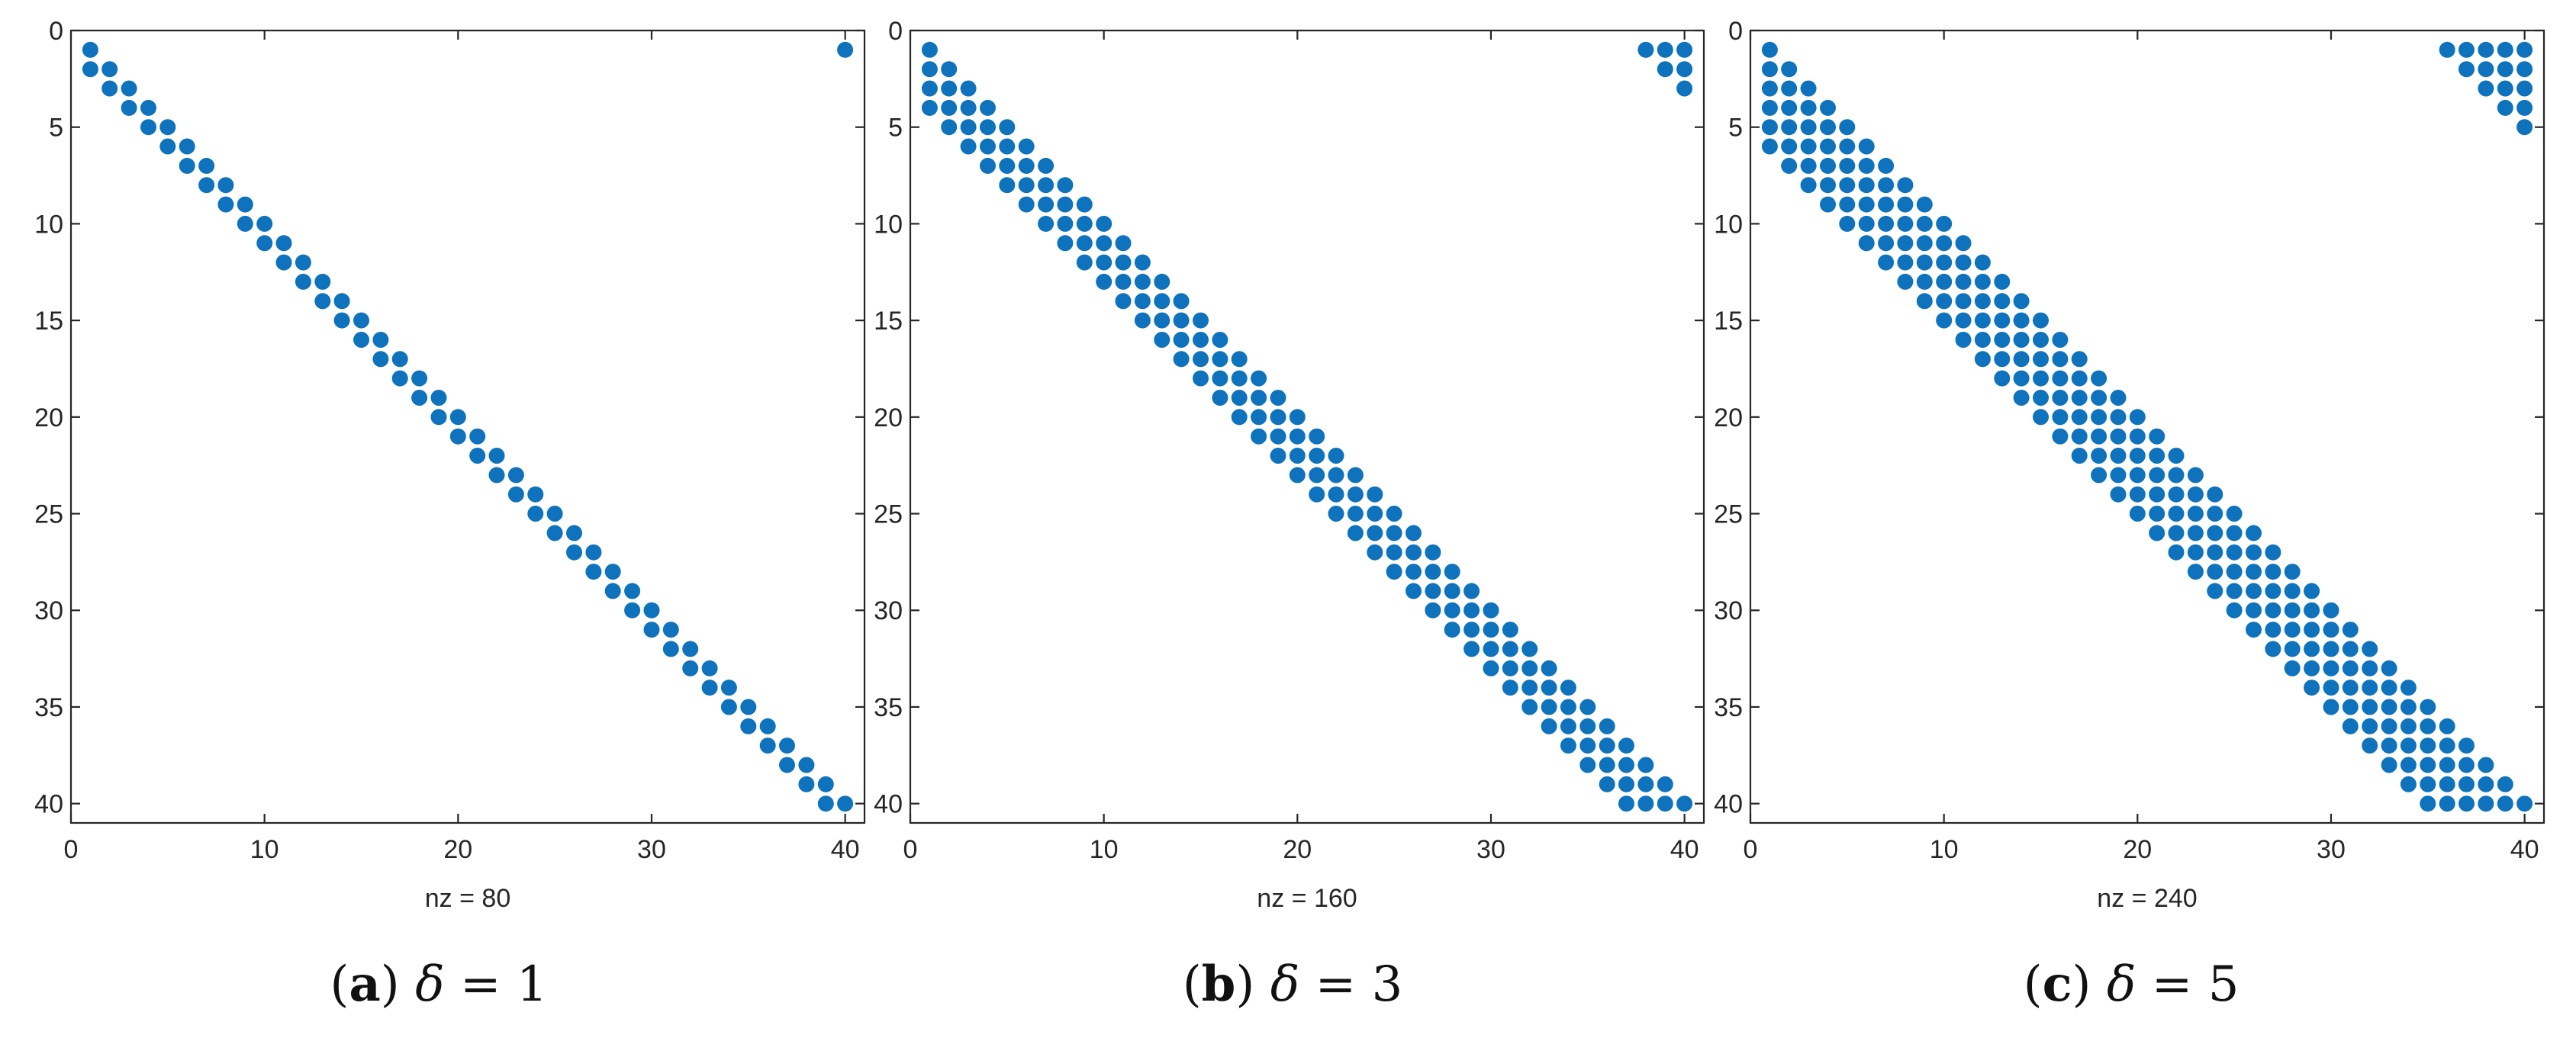  Describe the element at coordinates (2137, 850) in the screenshot. I see `x-tick-label: 20` at that location.